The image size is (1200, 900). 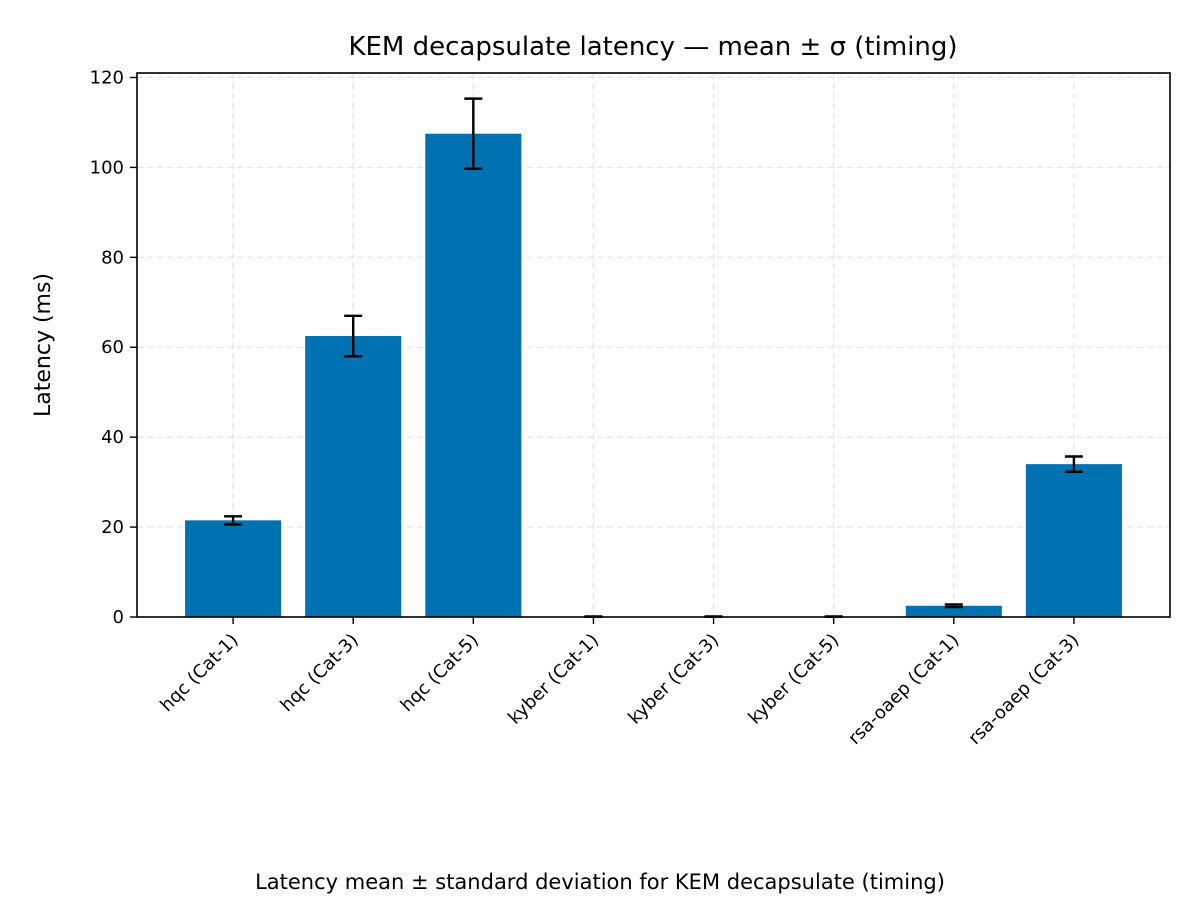 What do you see at coordinates (199, 673) in the screenshot?
I see `x-tick-label: hqc (Cat-1)` at bounding box center [199, 673].